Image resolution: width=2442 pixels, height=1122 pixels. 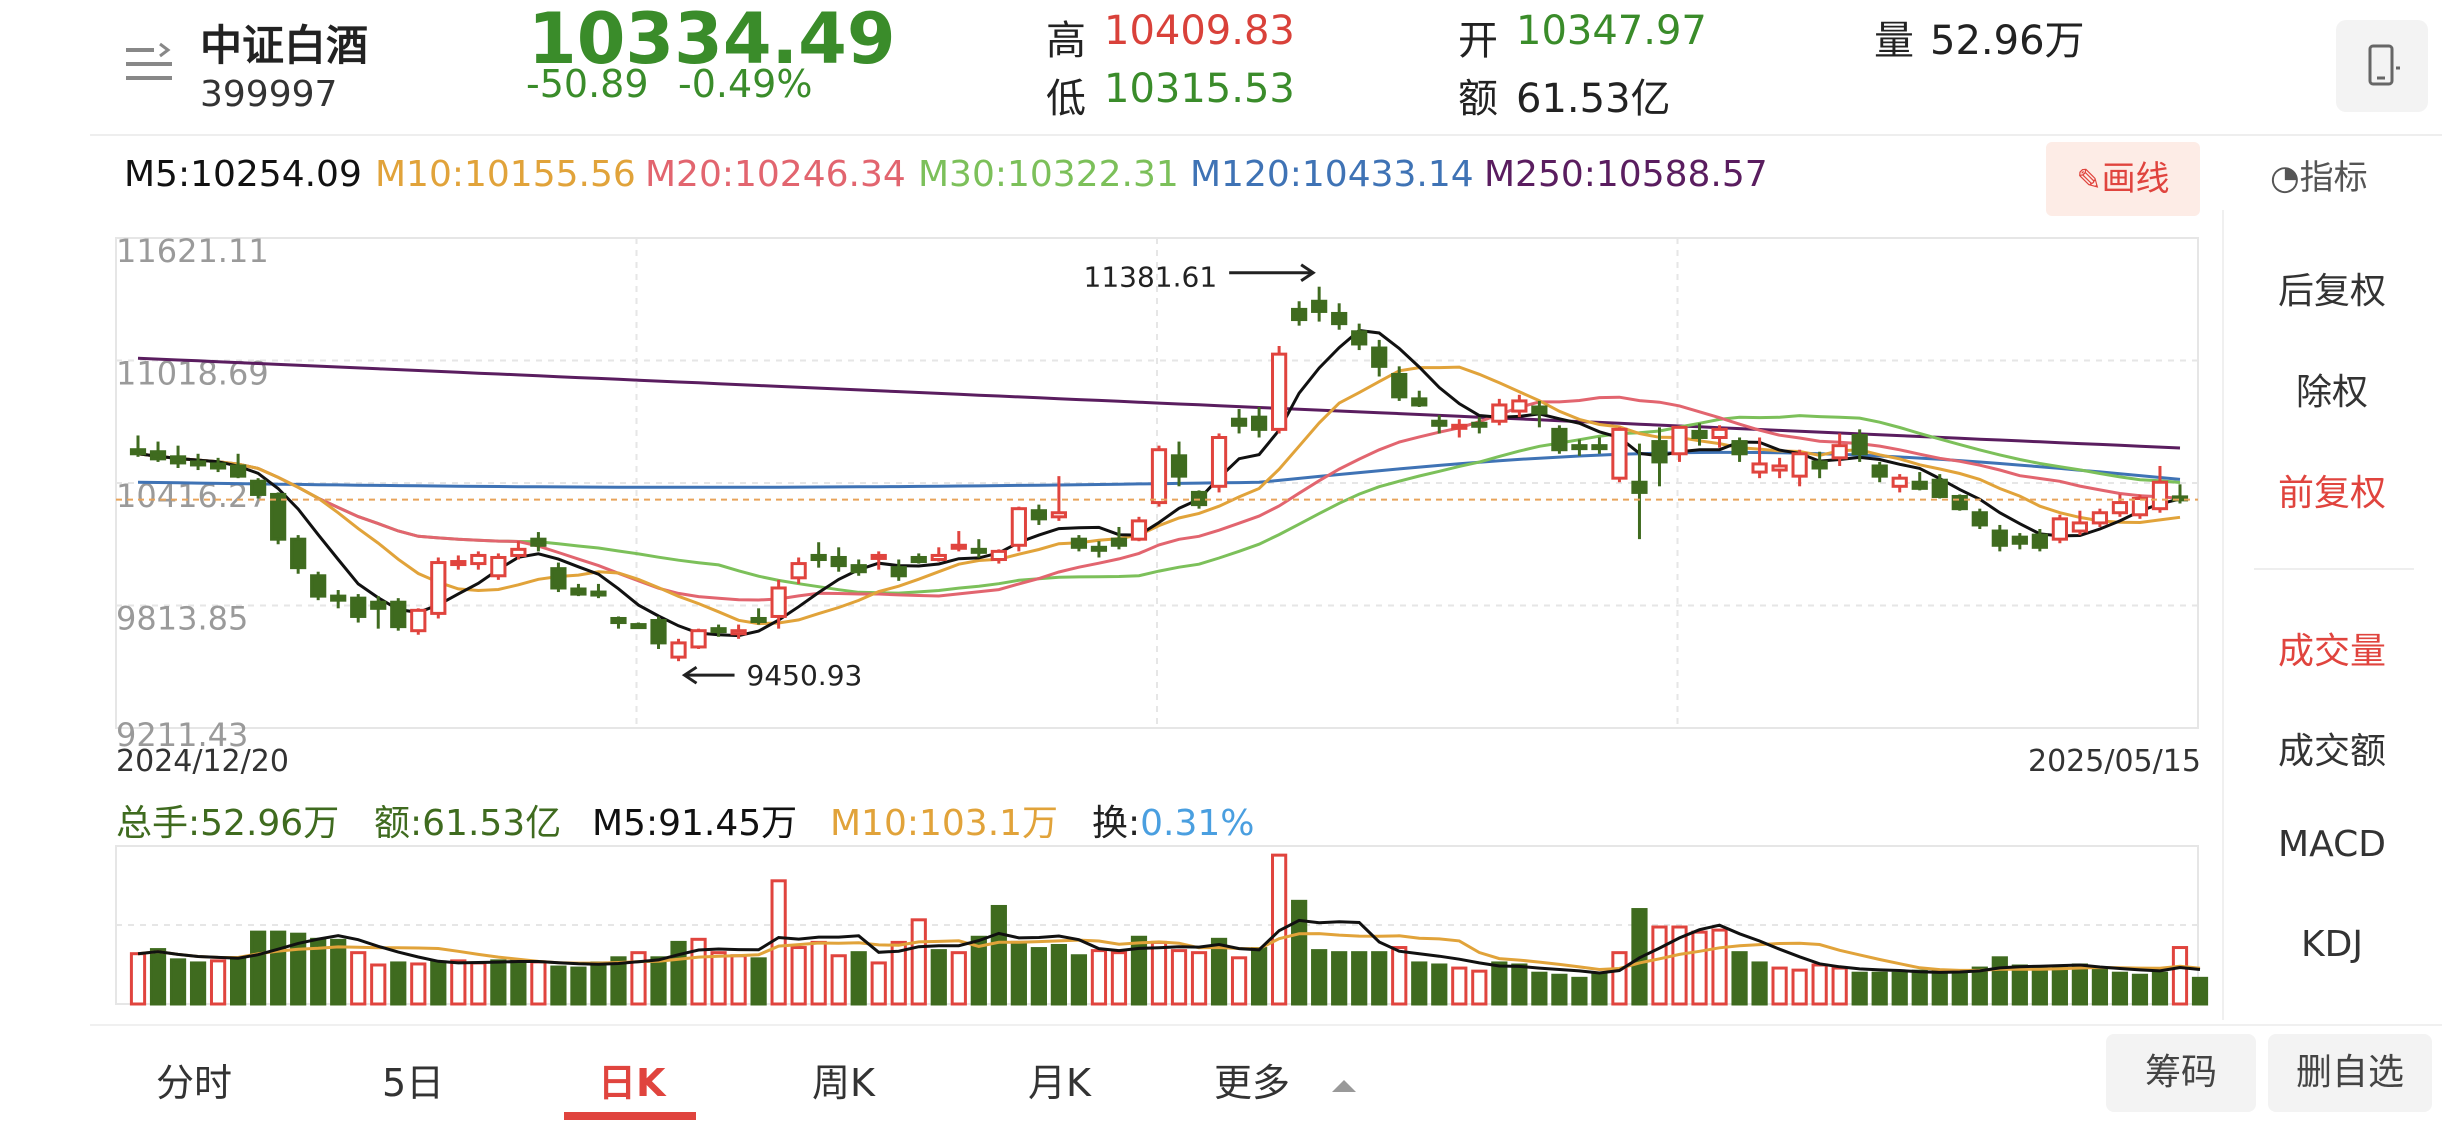 What do you see at coordinates (2181, 1073) in the screenshot?
I see `chips-button: 筹码` at bounding box center [2181, 1073].